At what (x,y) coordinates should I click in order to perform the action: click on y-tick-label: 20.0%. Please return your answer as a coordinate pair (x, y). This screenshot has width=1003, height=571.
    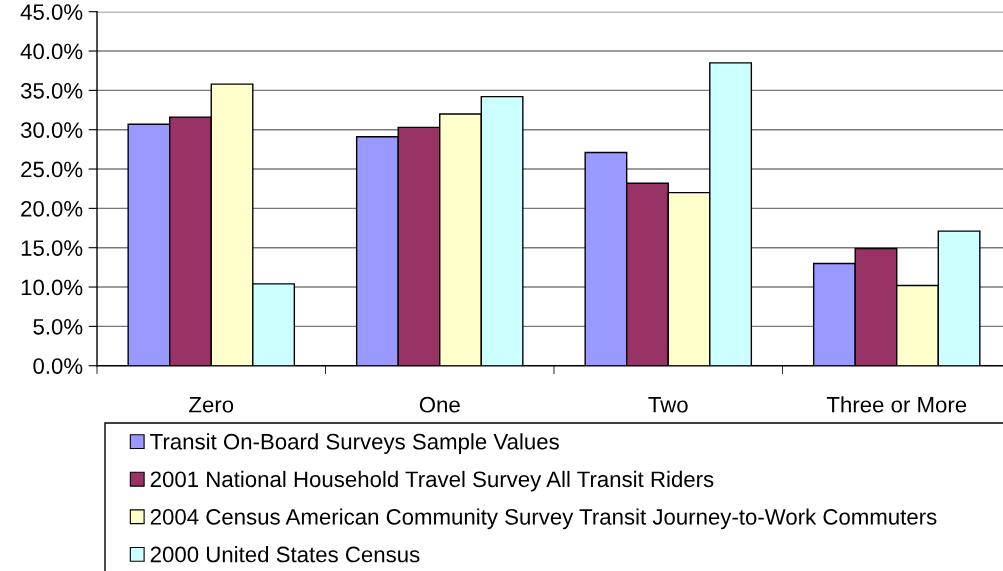
    Looking at the image, I should click on (52, 208).